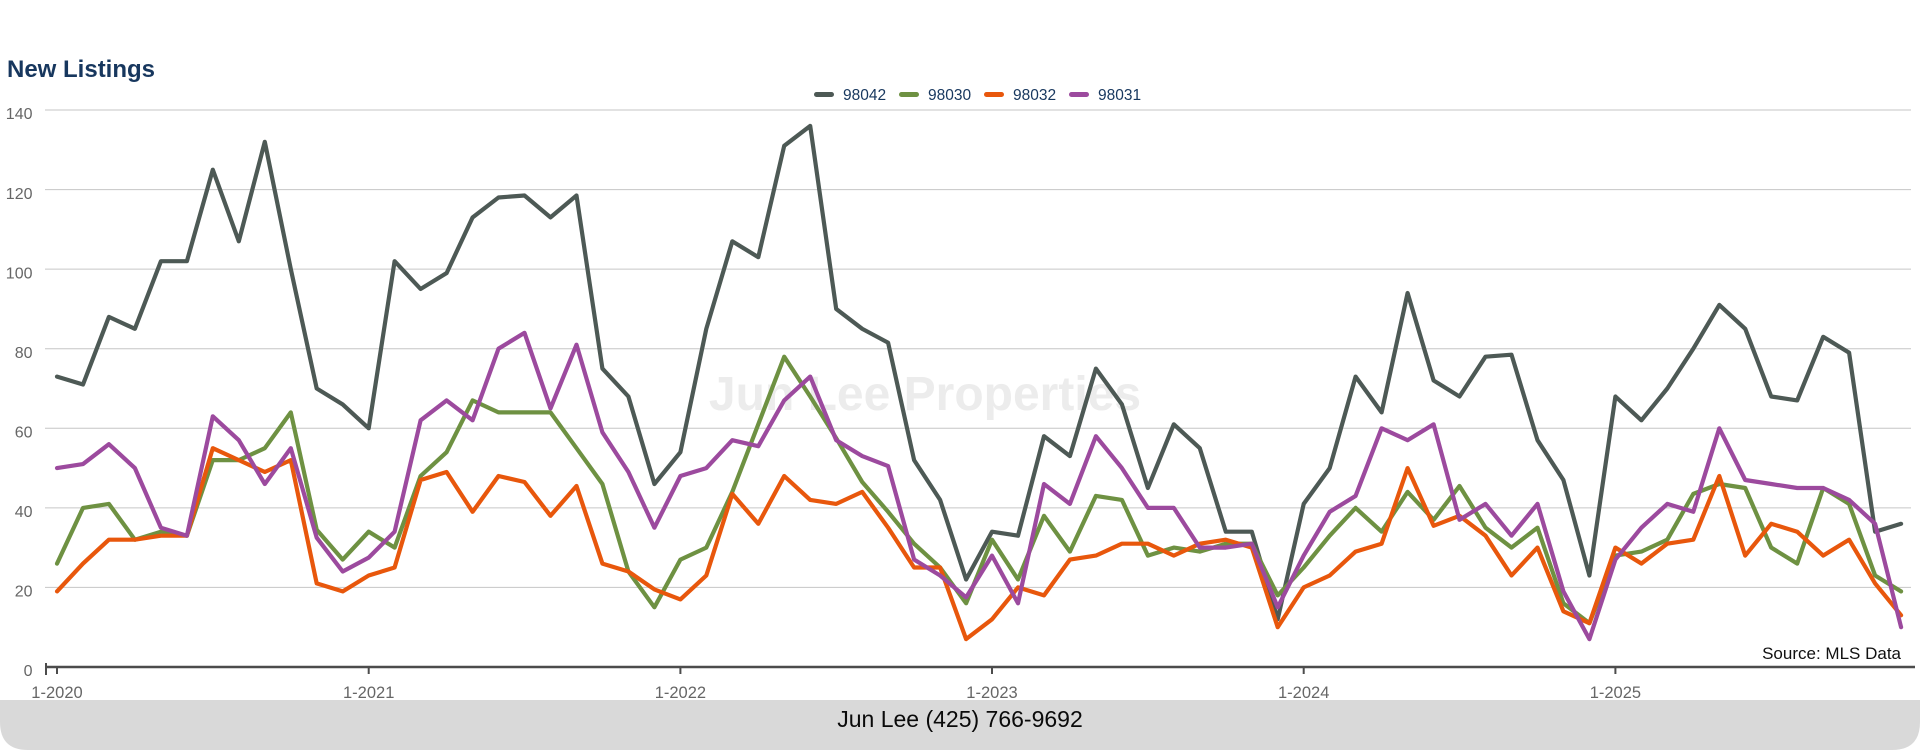  What do you see at coordinates (1119, 95) in the screenshot?
I see `svg-text: 98031` at bounding box center [1119, 95].